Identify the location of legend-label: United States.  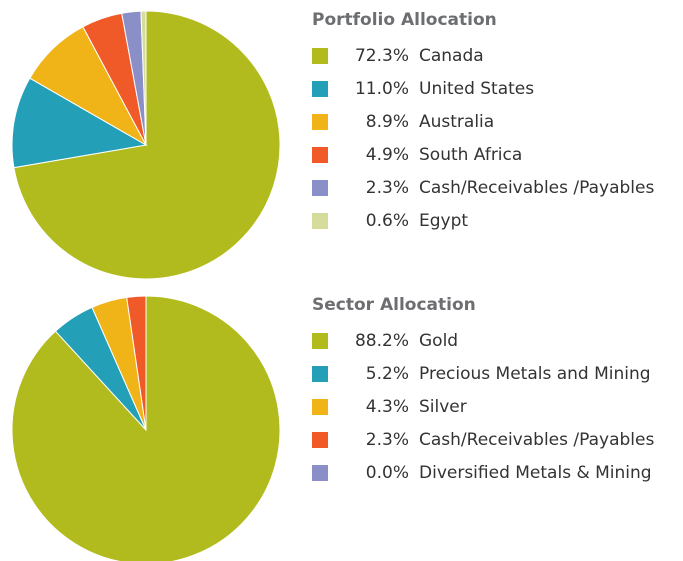
(476, 89).